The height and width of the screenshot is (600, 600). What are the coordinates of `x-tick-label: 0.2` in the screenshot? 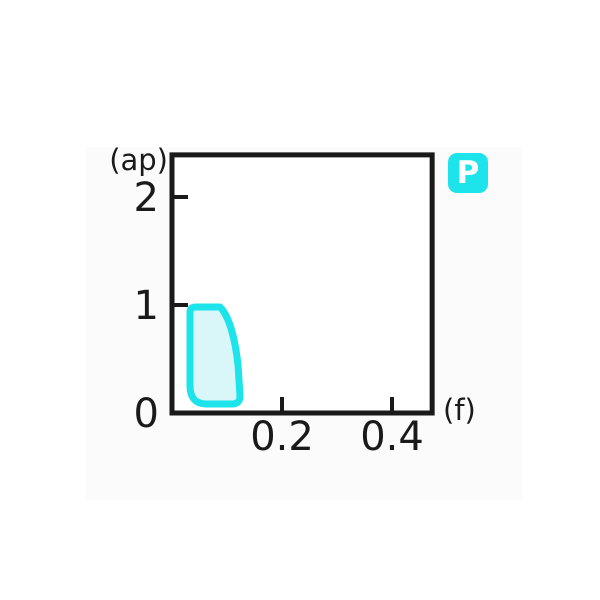 It's located at (282, 437).